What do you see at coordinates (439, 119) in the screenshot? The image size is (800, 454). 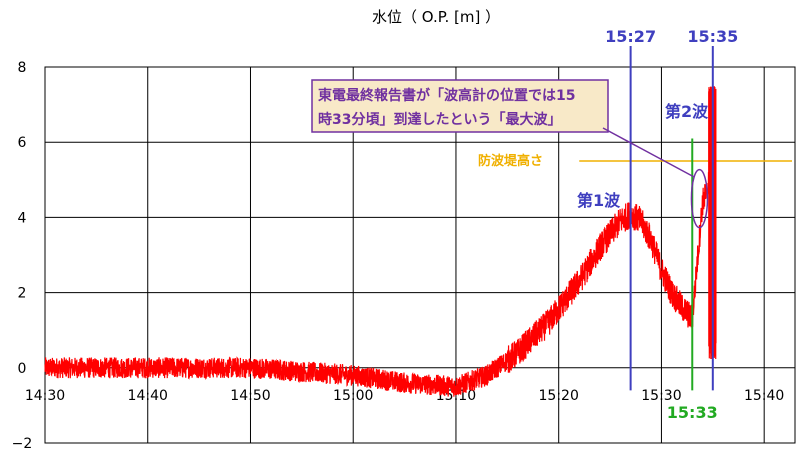 I see `callout-line2: 時33分頃」到達したという「最大波」` at bounding box center [439, 119].